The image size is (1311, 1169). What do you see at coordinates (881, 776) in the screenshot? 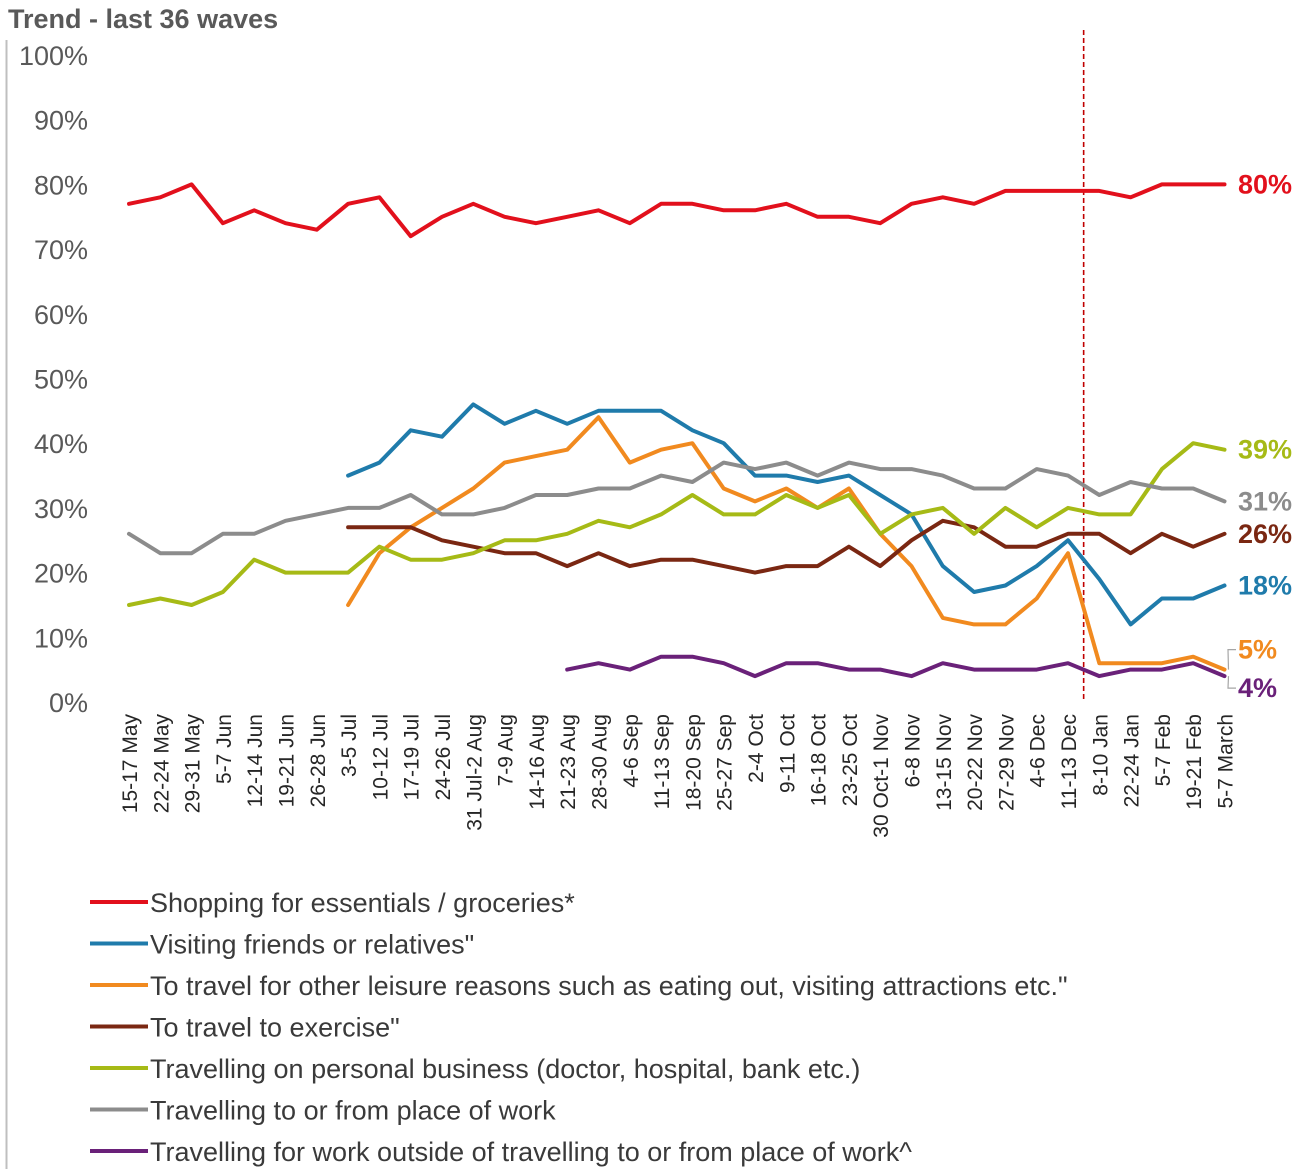
I see `x-tick-label: 30 Oct-1 Nov` at bounding box center [881, 776].